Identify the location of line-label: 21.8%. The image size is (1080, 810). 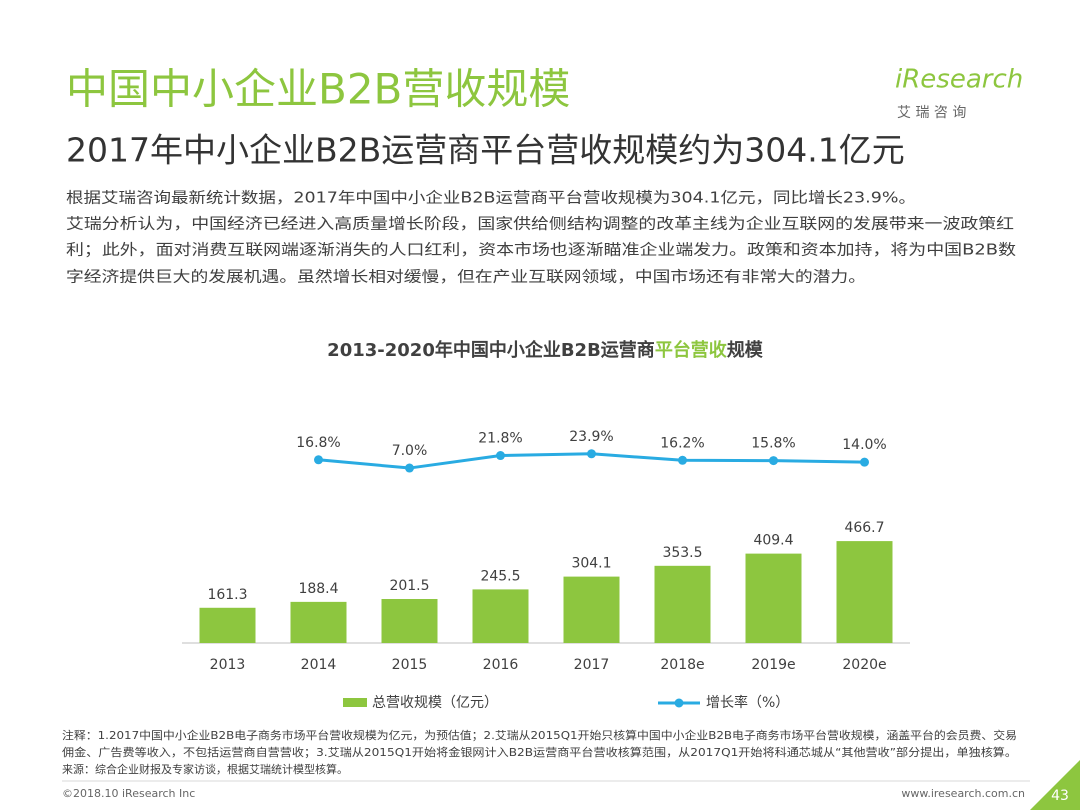
(500, 439).